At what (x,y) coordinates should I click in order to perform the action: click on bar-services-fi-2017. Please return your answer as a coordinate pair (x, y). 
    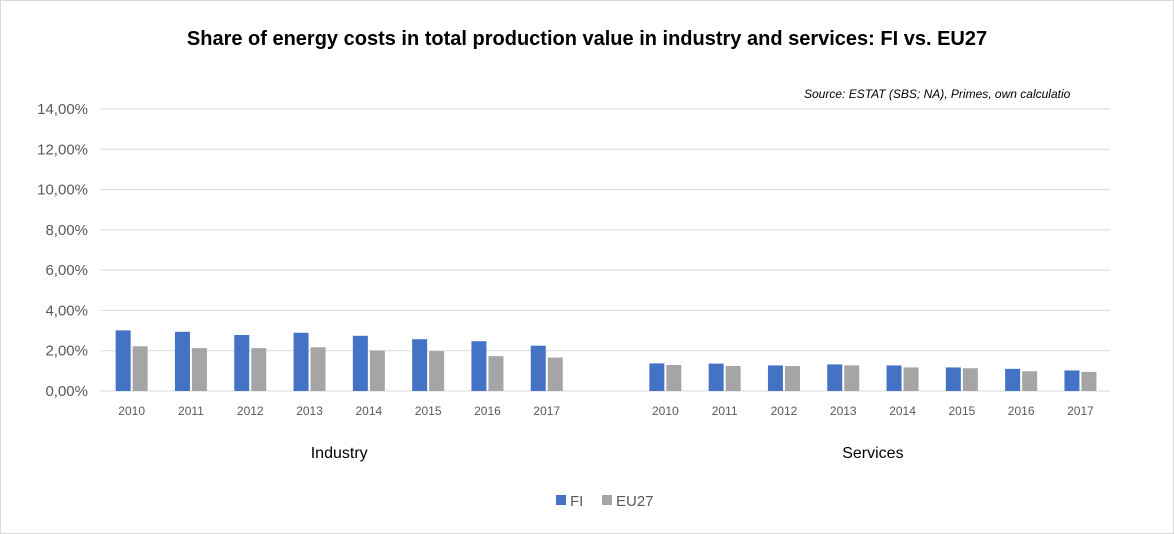
    Looking at the image, I should click on (1072, 380).